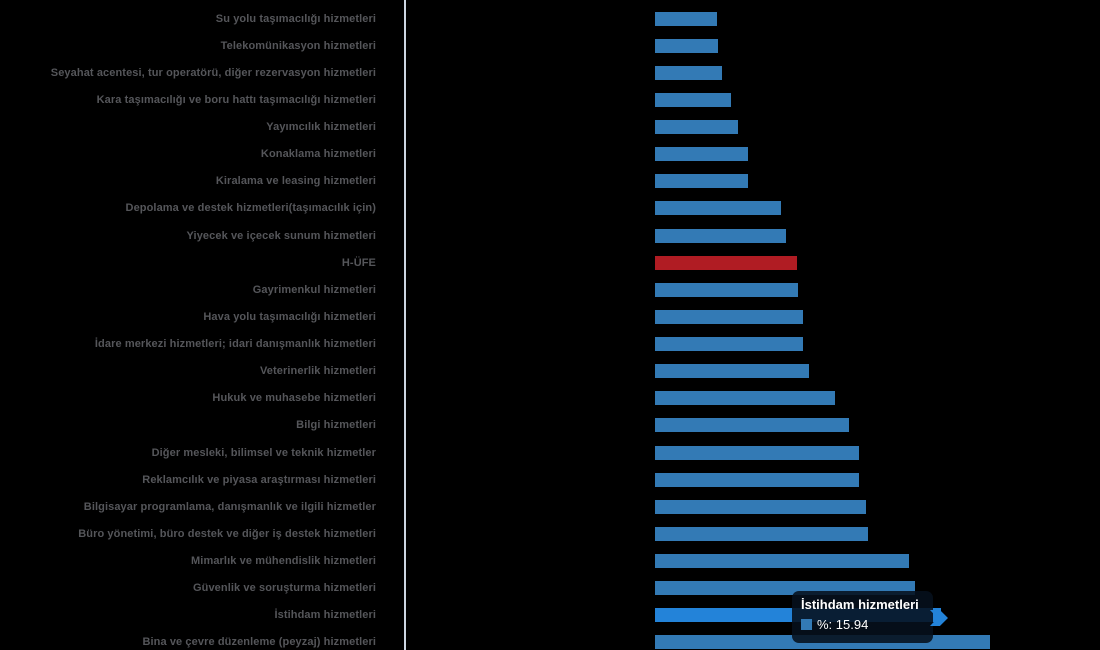  I want to click on chart-row: Mimarlık ve mühendislik hizmetleri, so click(550, 561).